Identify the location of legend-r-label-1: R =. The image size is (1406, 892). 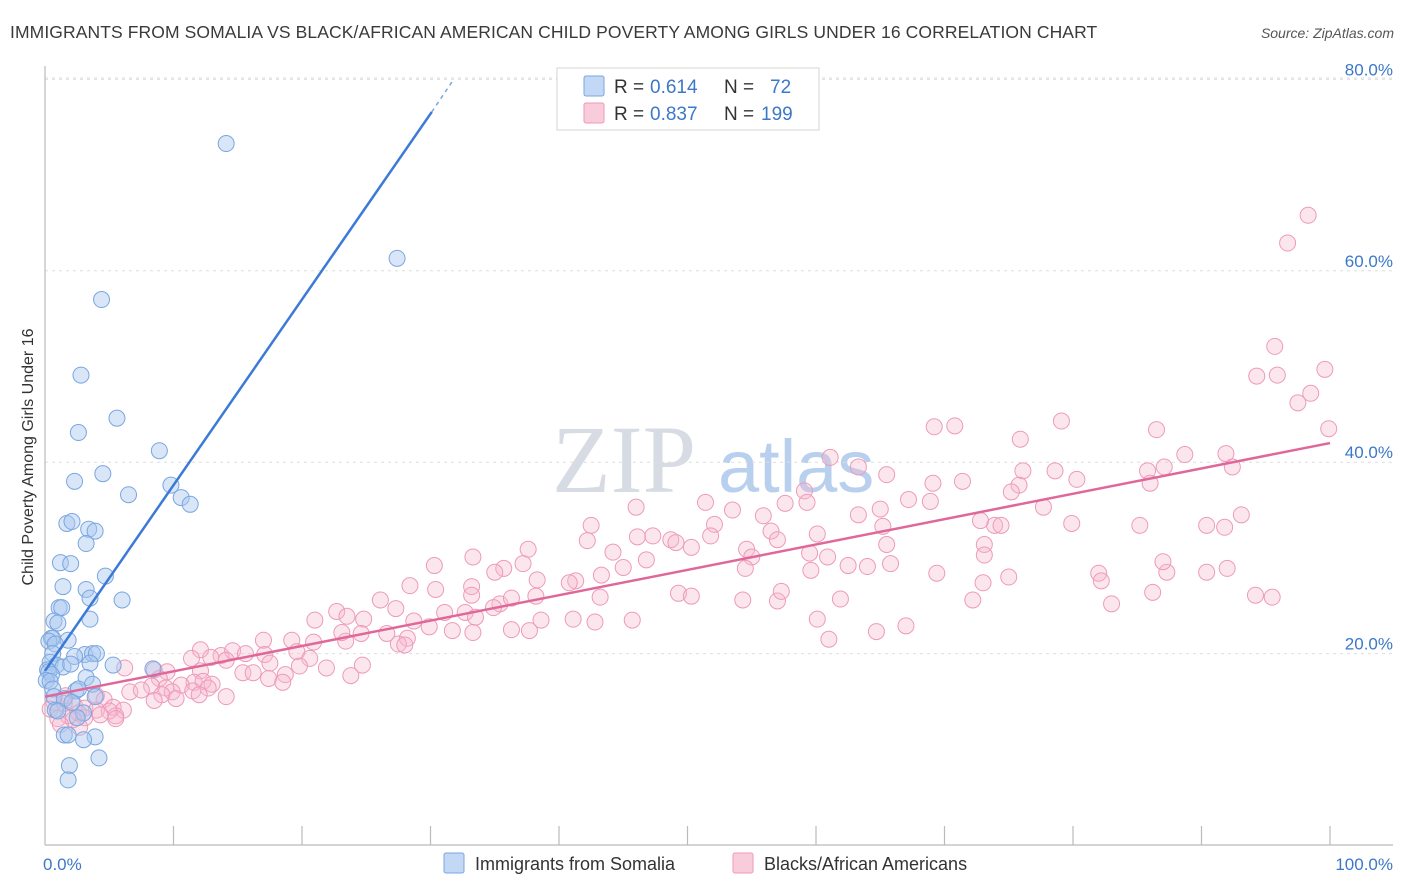
(629, 87).